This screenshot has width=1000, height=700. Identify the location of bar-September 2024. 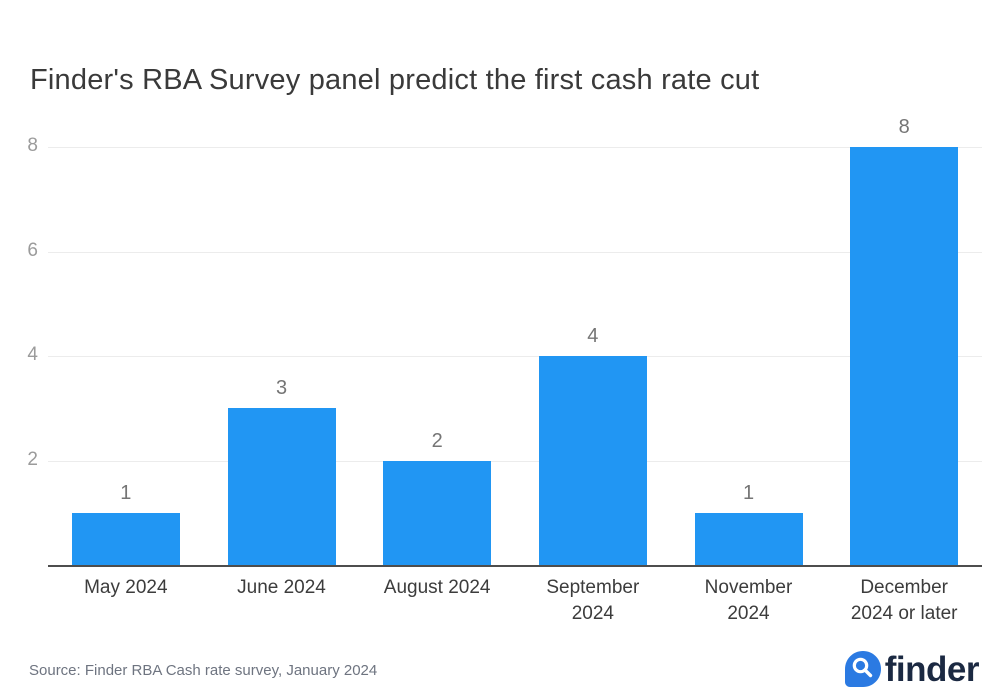
(592, 460).